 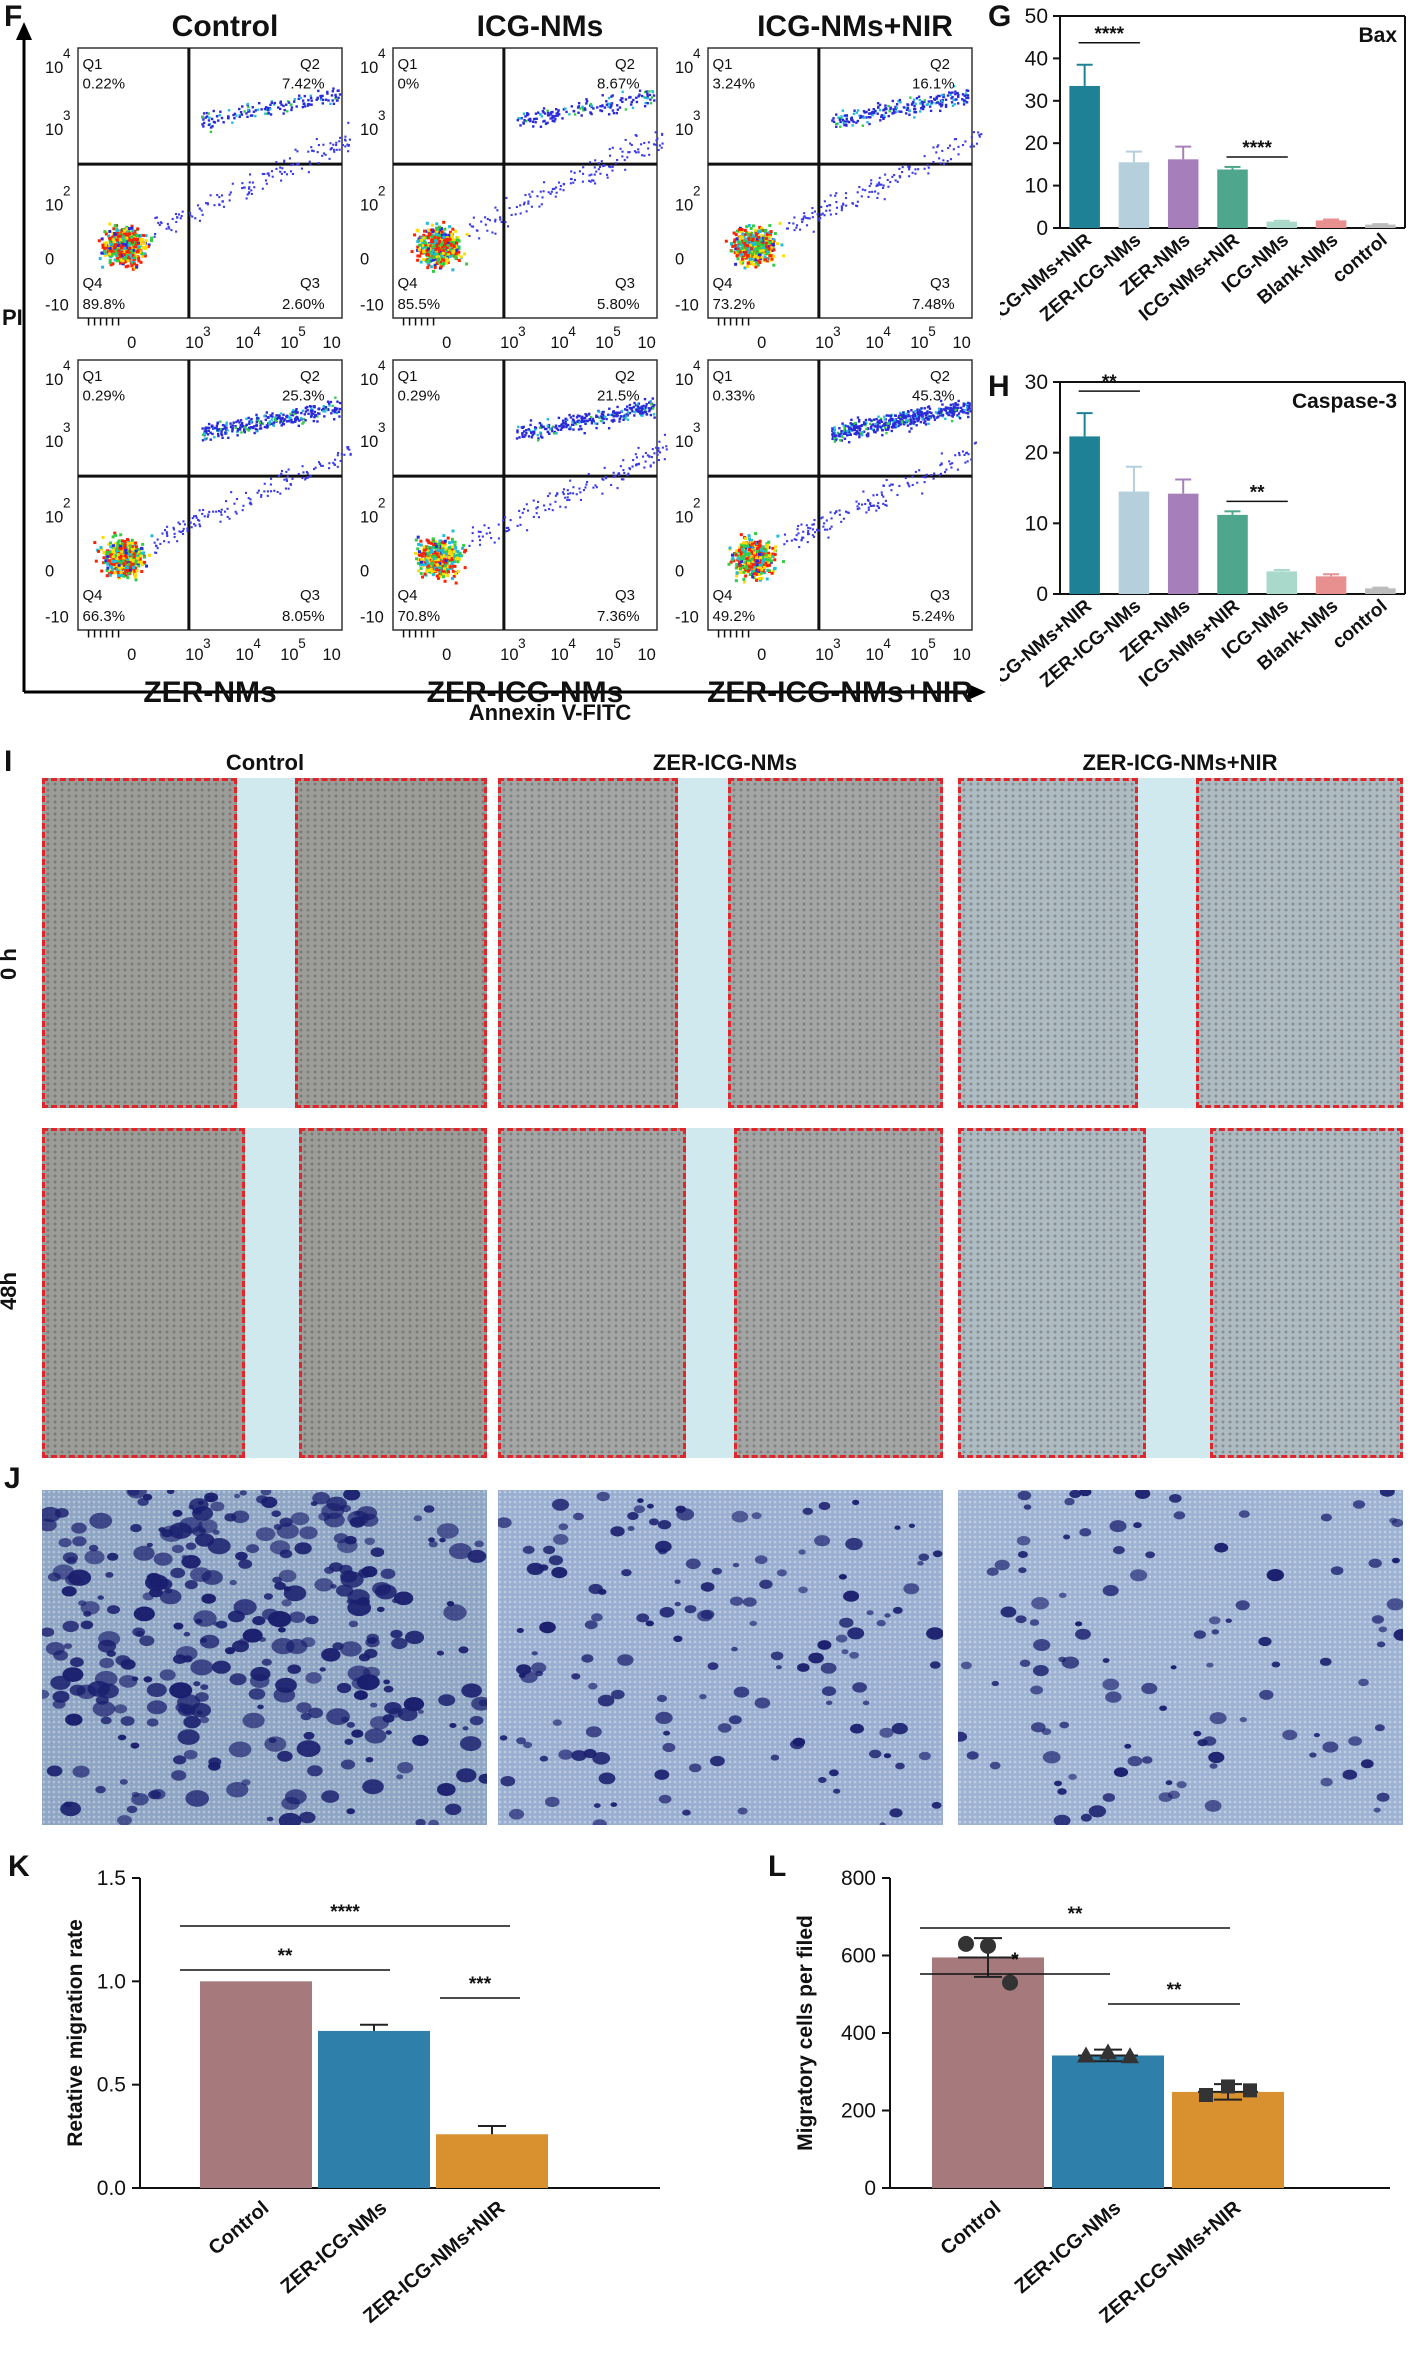 What do you see at coordinates (1042, 228) in the screenshot?
I see `chart-y-tick-label: 0` at bounding box center [1042, 228].